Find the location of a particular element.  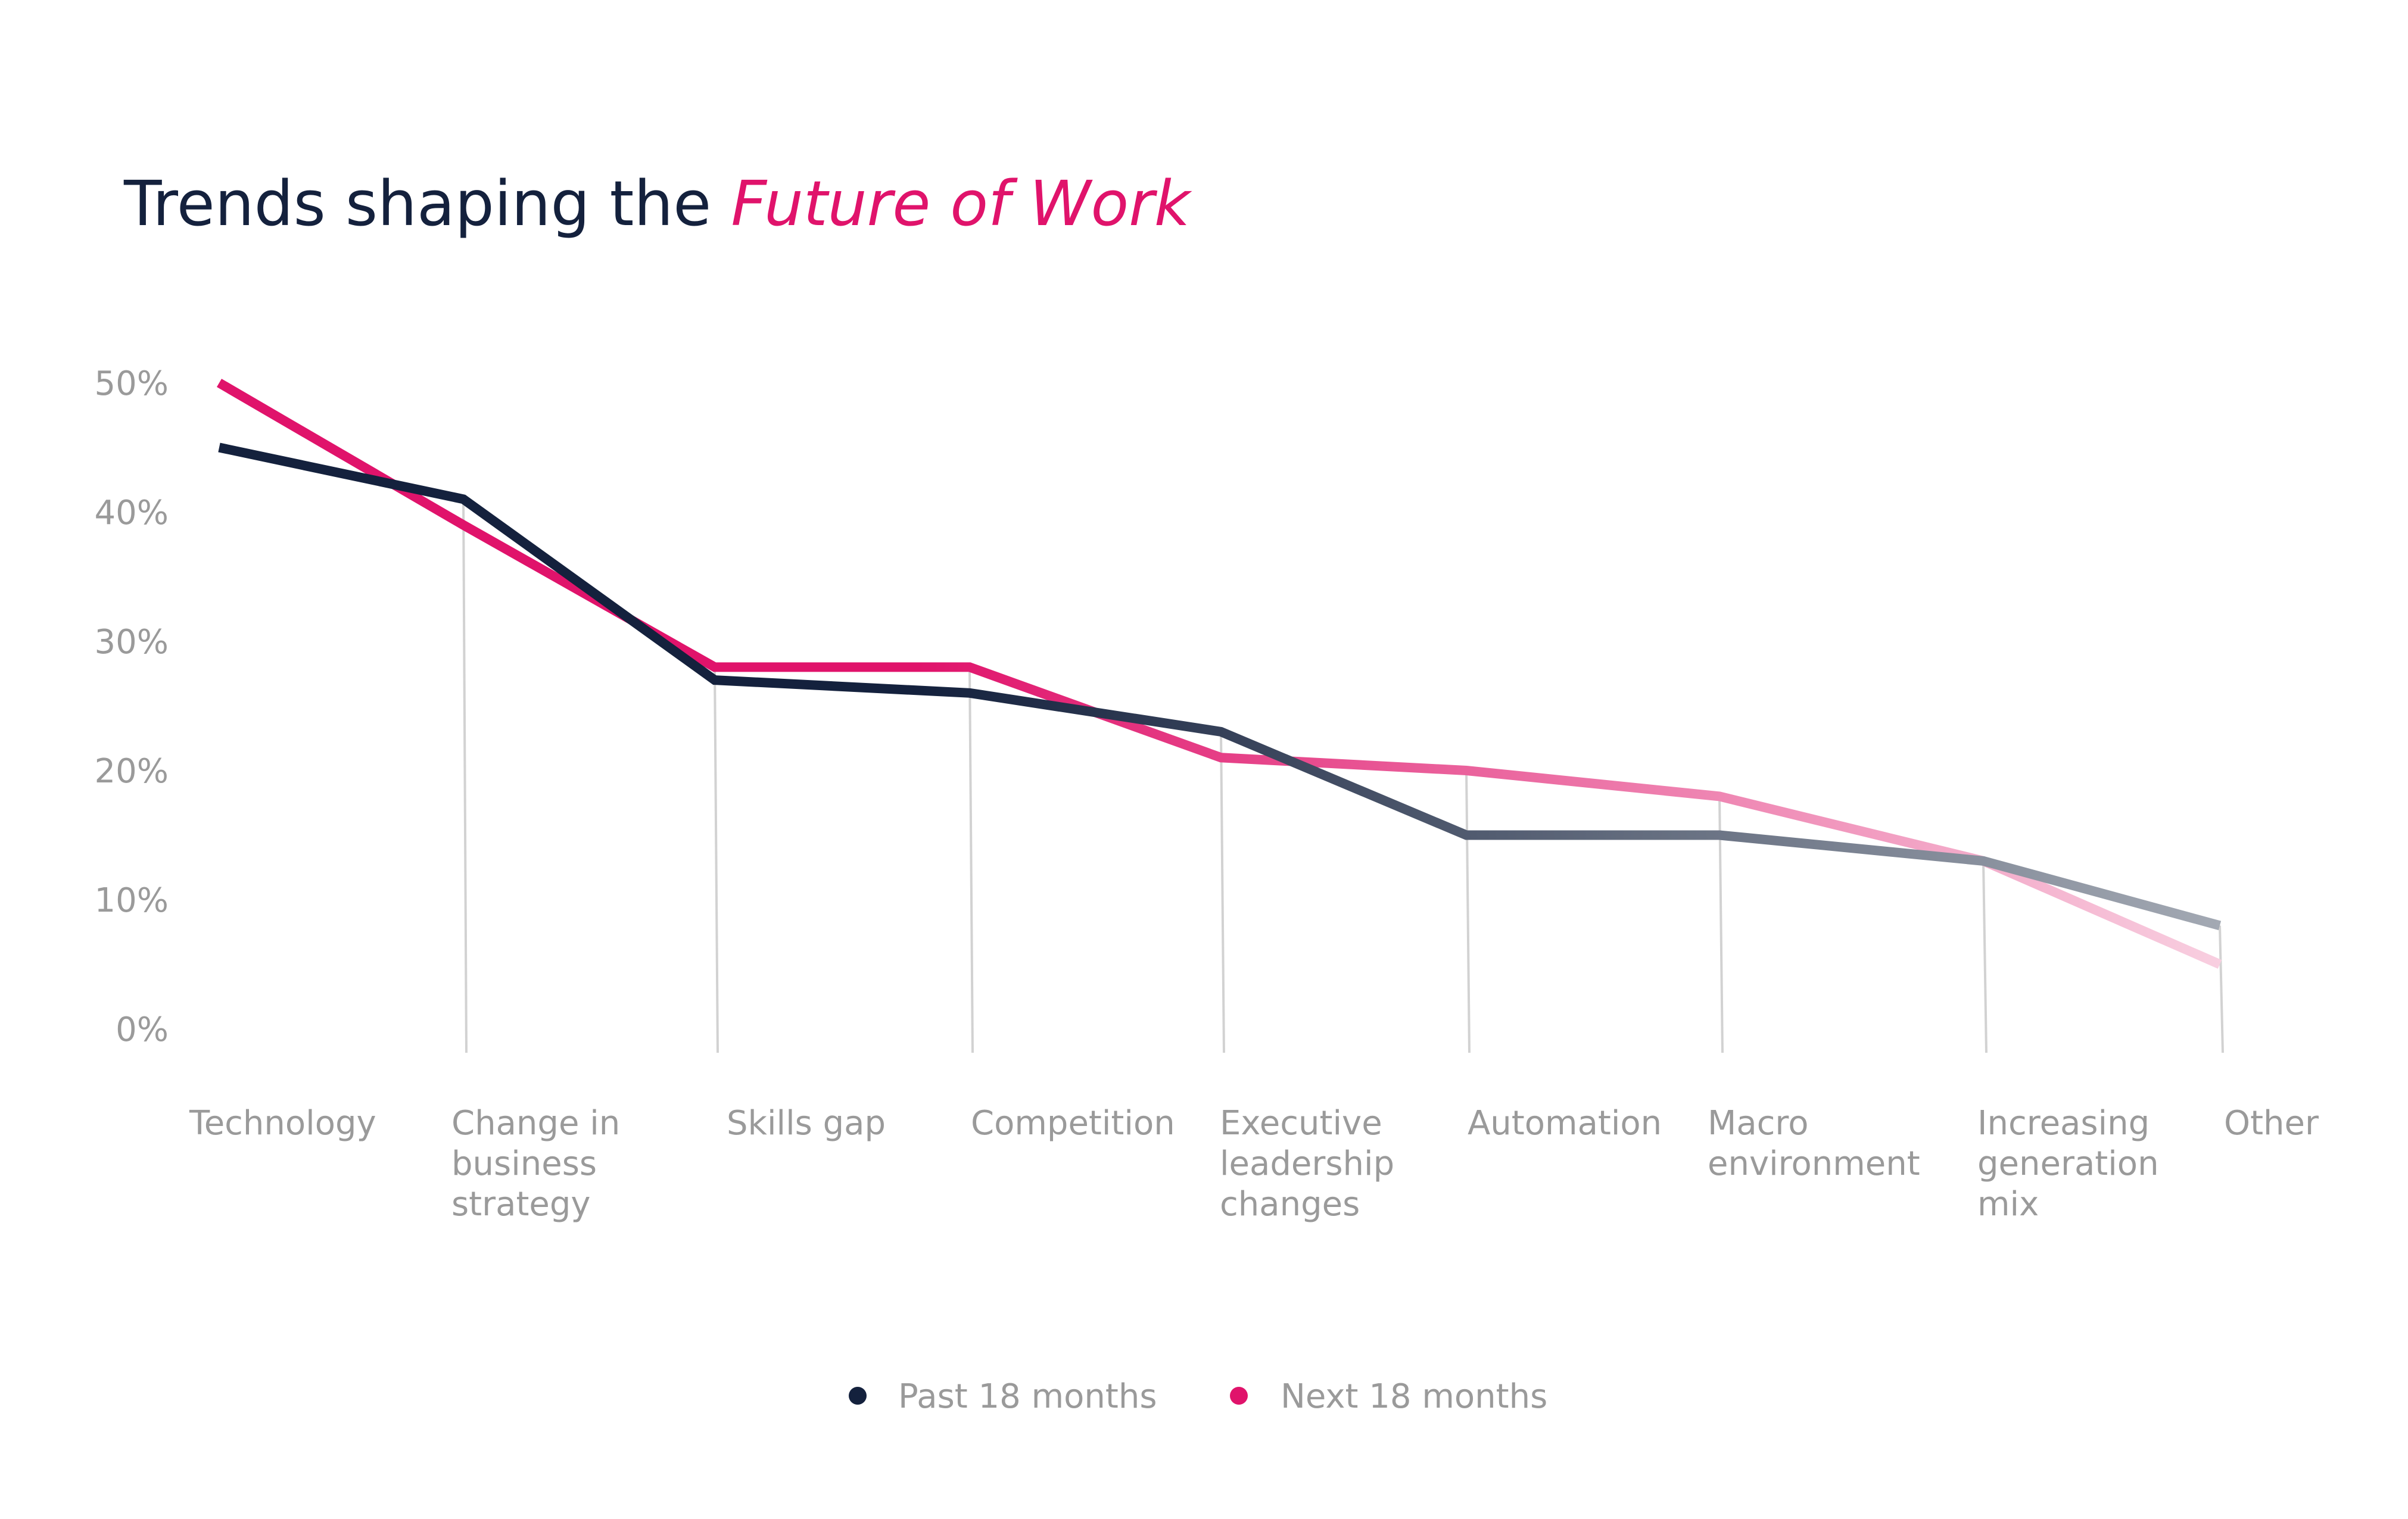

x-tick-label-line: Competition is located at coordinates (1073, 1123).